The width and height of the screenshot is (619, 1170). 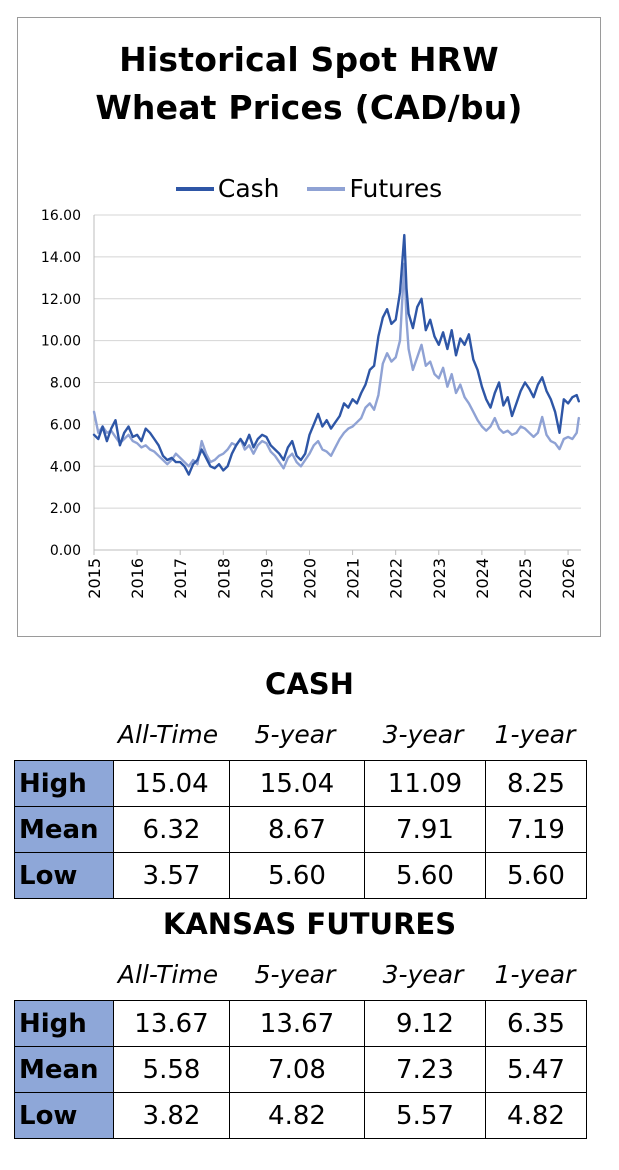 I want to click on x-tick-label: 2026, so click(x=568, y=578).